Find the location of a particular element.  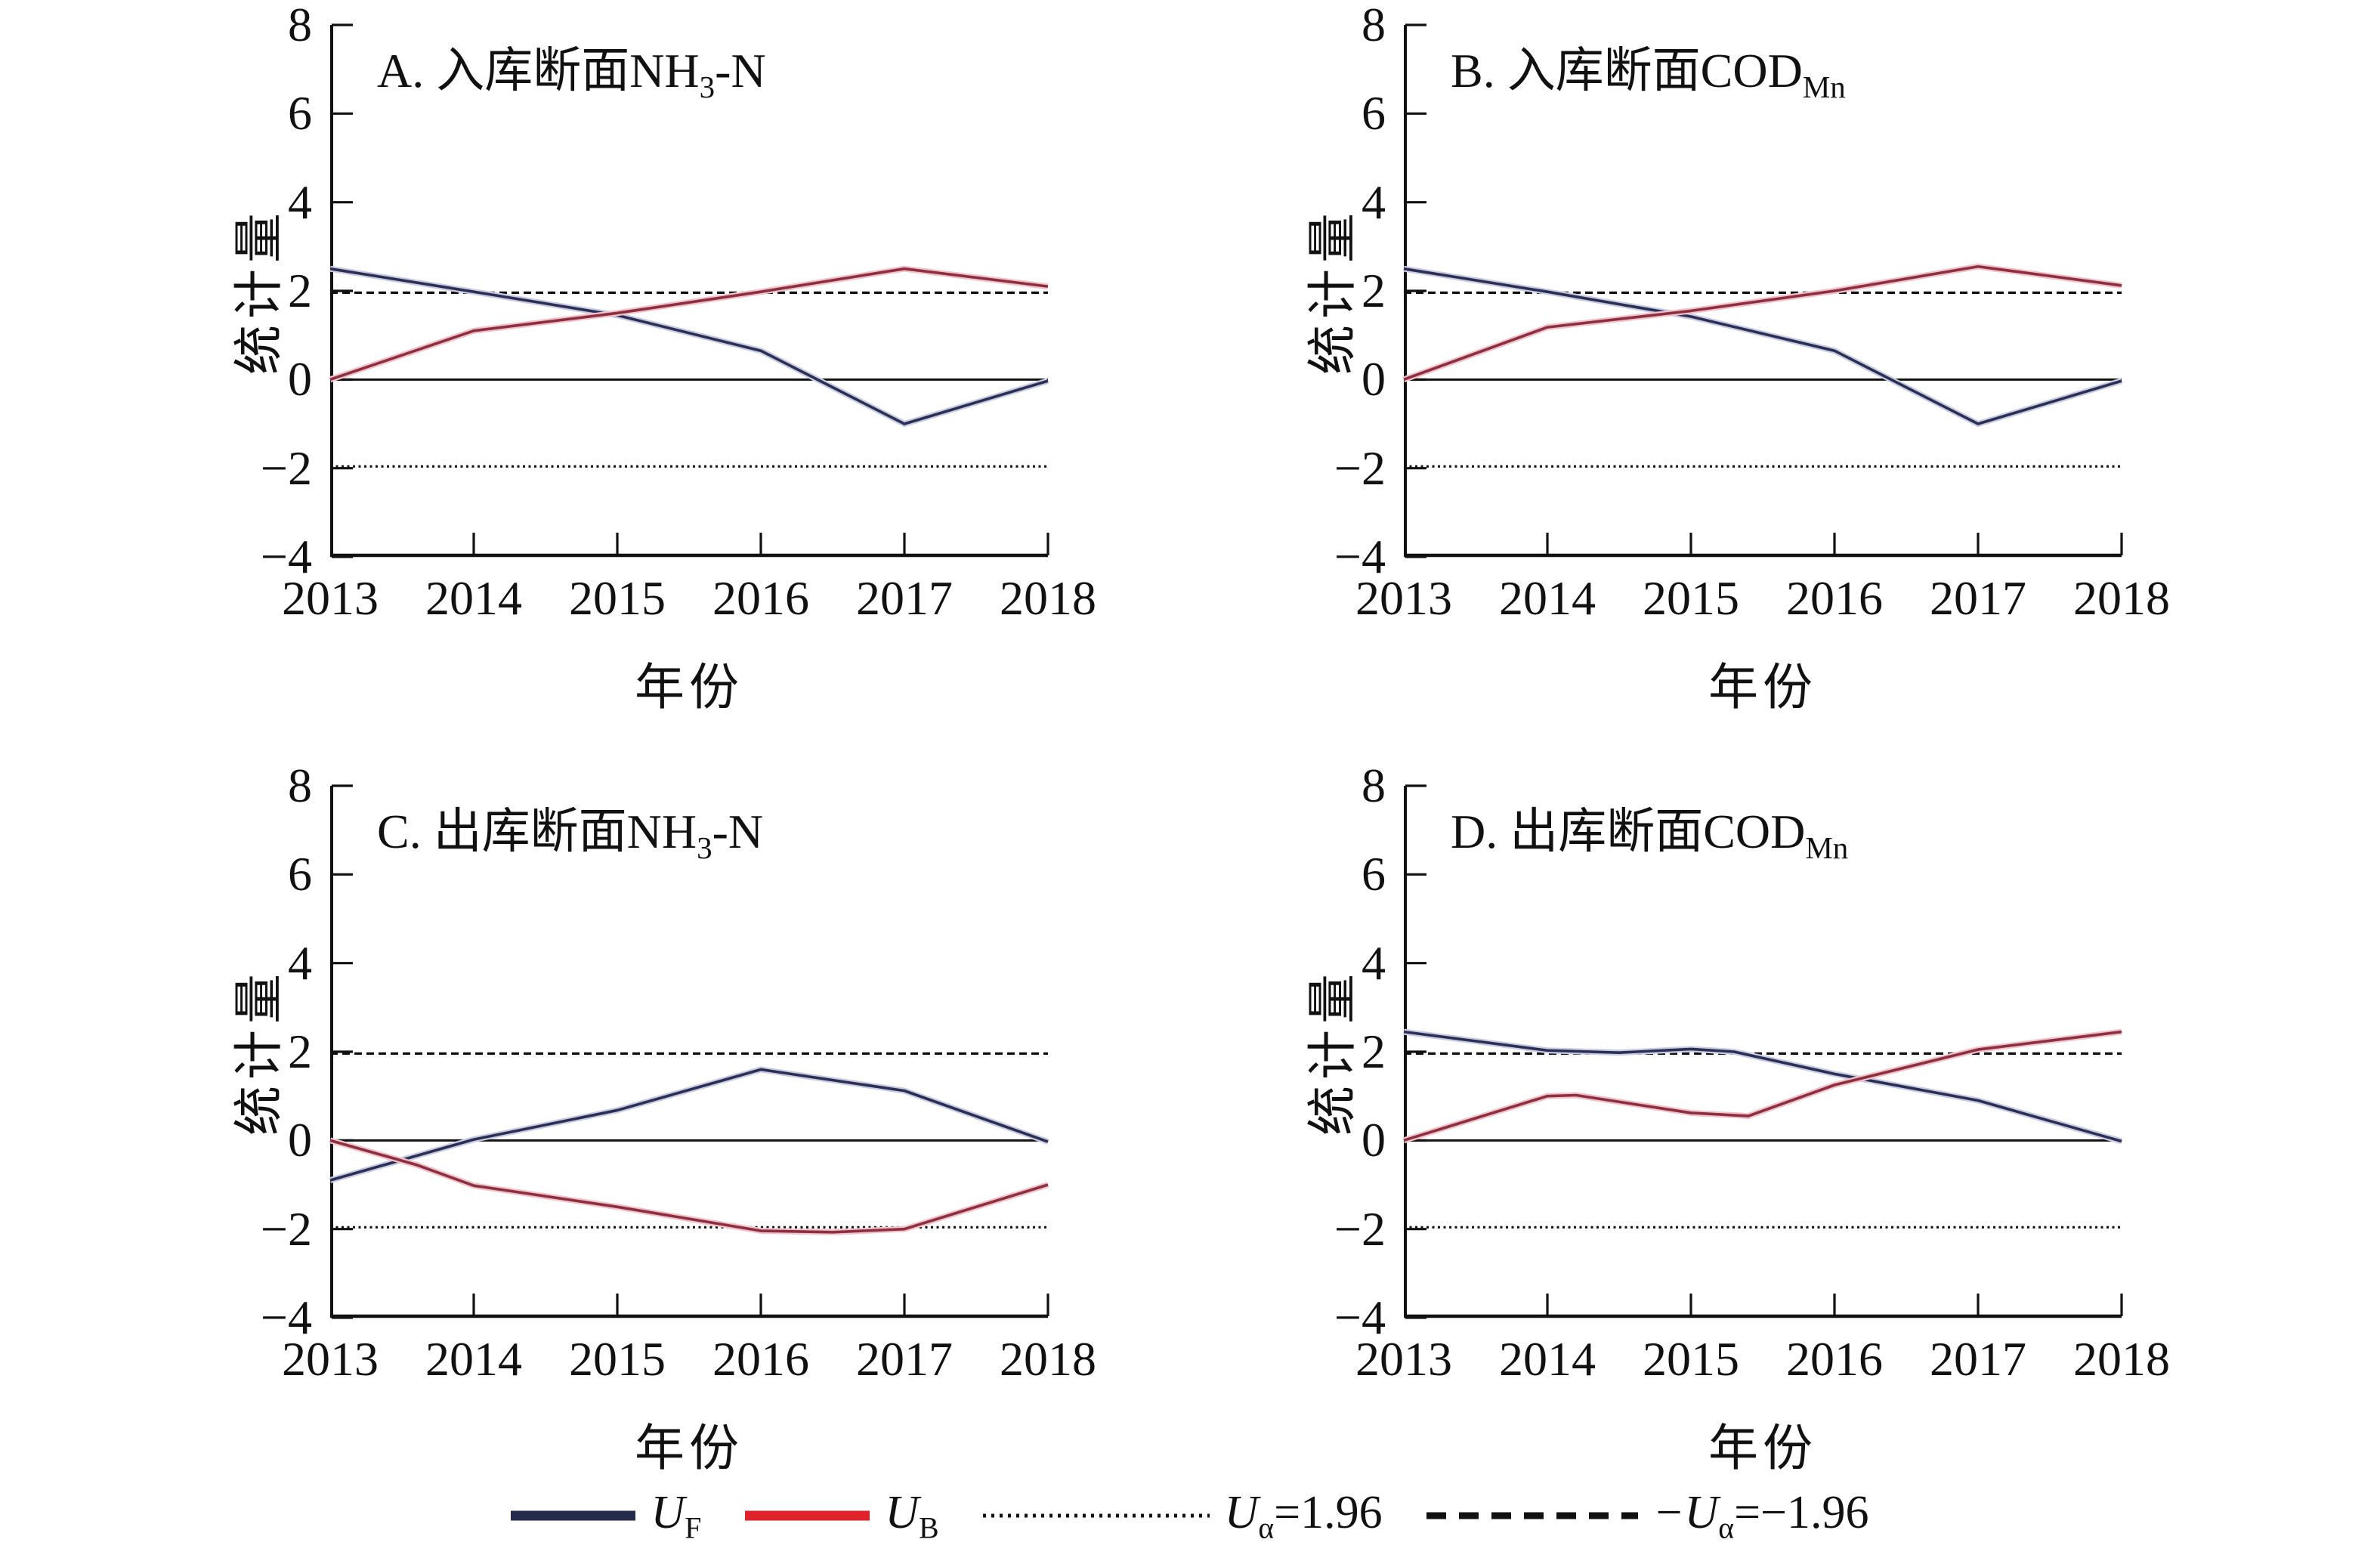

legend: UF UB Uα=1.96 −Uα=−1.96 is located at coordinates (1190, 1515).